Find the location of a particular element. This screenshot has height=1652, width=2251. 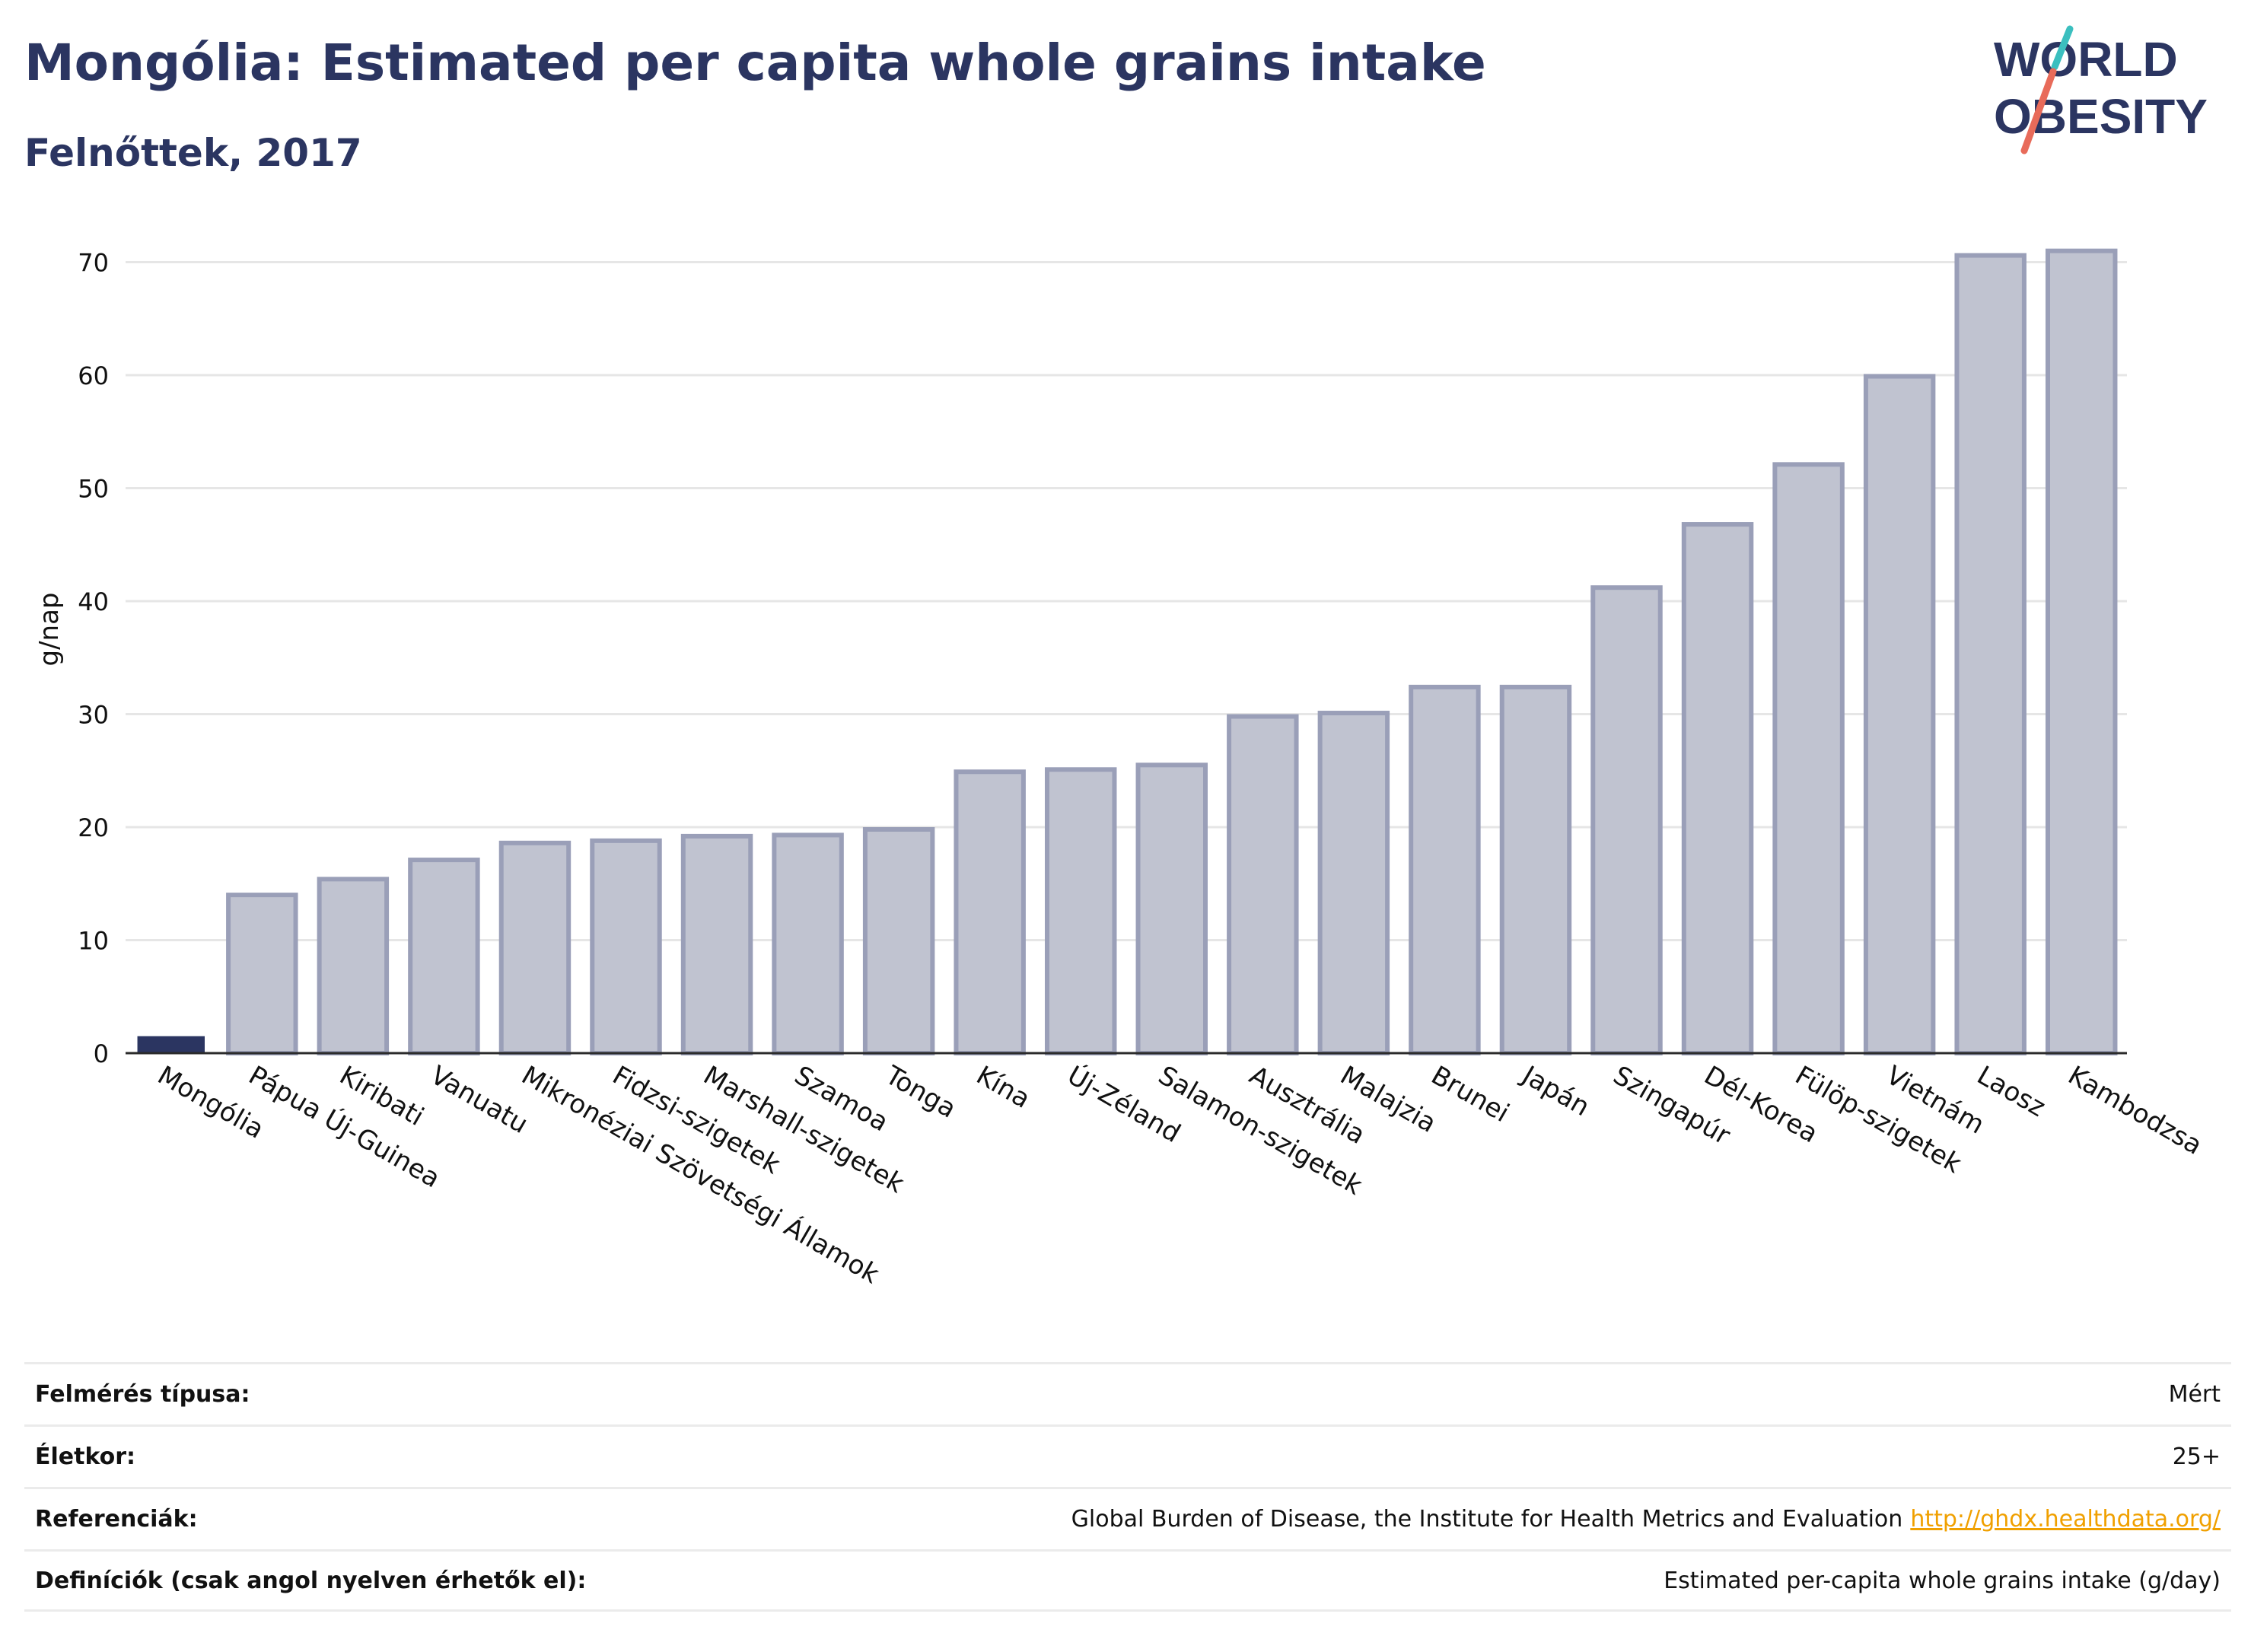

chart-subtitle: Felnőttek, 2017 is located at coordinates (193, 153).